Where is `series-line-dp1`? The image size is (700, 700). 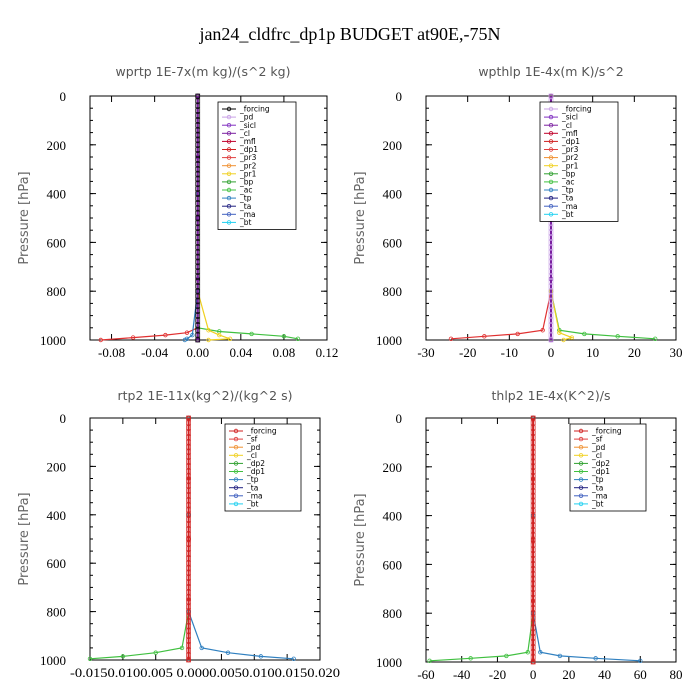 series-line-dp1 is located at coordinates (501, 218).